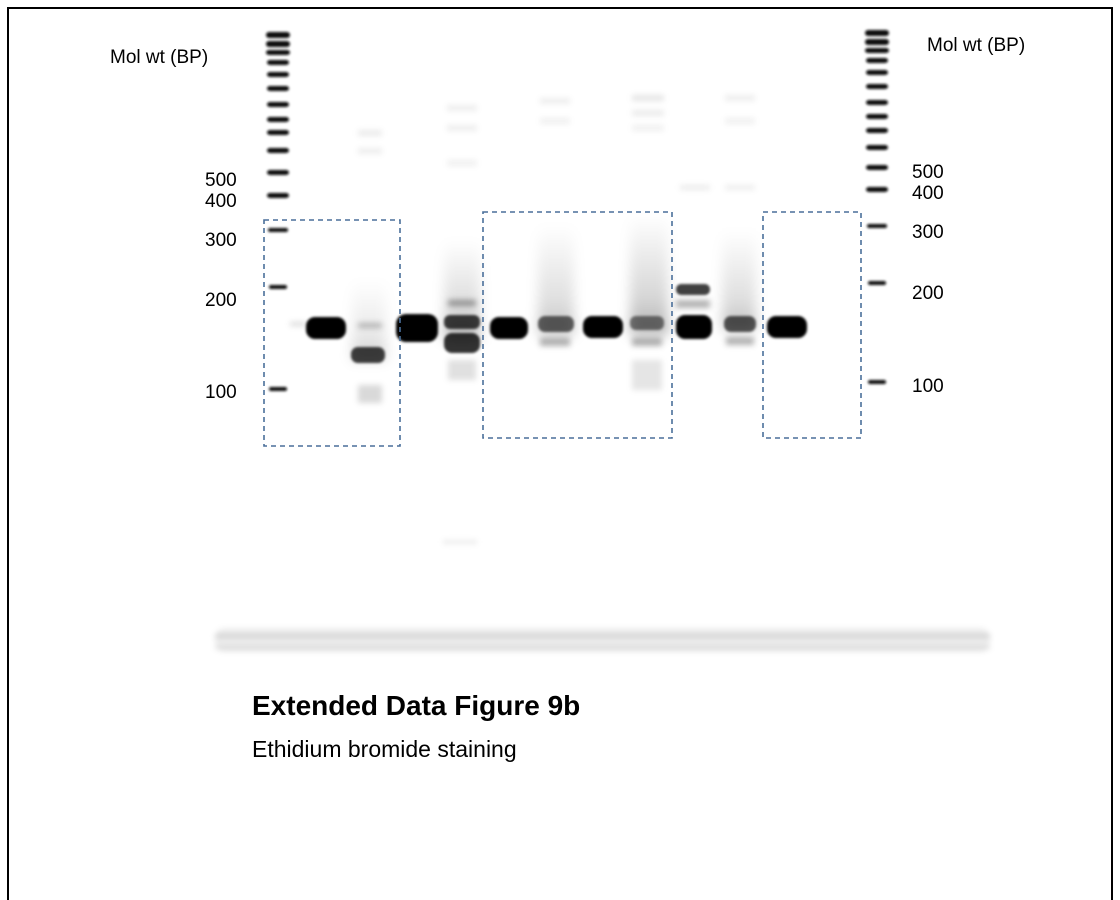  I want to click on left-tick-100: 100, so click(221, 392).